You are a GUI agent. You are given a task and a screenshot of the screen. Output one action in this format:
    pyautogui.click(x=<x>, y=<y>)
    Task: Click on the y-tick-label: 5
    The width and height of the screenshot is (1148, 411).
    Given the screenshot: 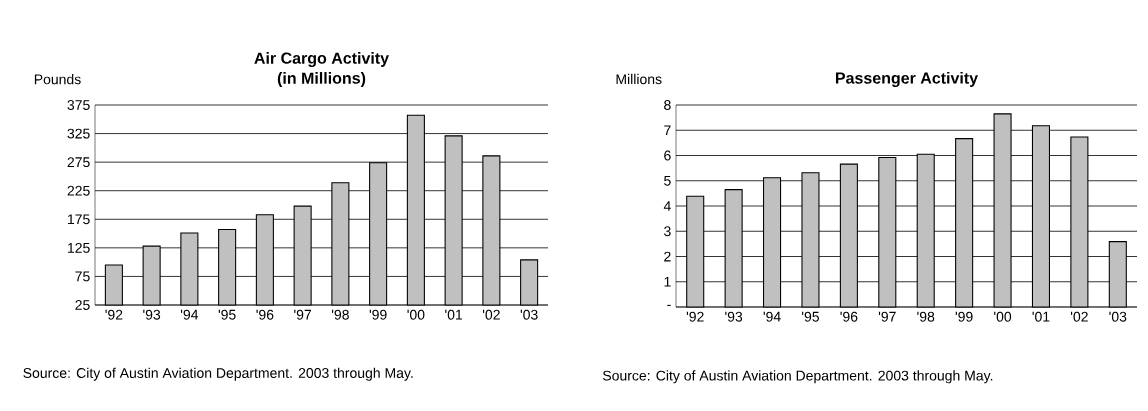 What is the action you would take?
    pyautogui.click(x=667, y=180)
    